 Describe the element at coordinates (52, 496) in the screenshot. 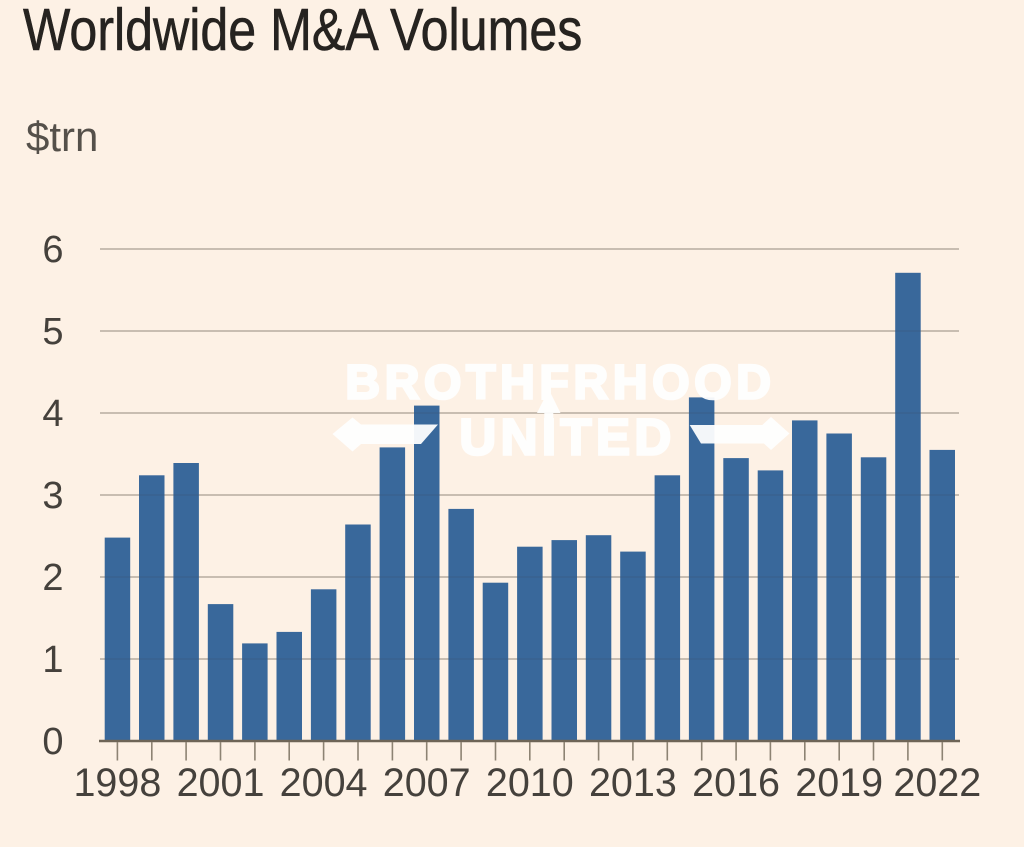

I see `svg-text: 3` at that location.